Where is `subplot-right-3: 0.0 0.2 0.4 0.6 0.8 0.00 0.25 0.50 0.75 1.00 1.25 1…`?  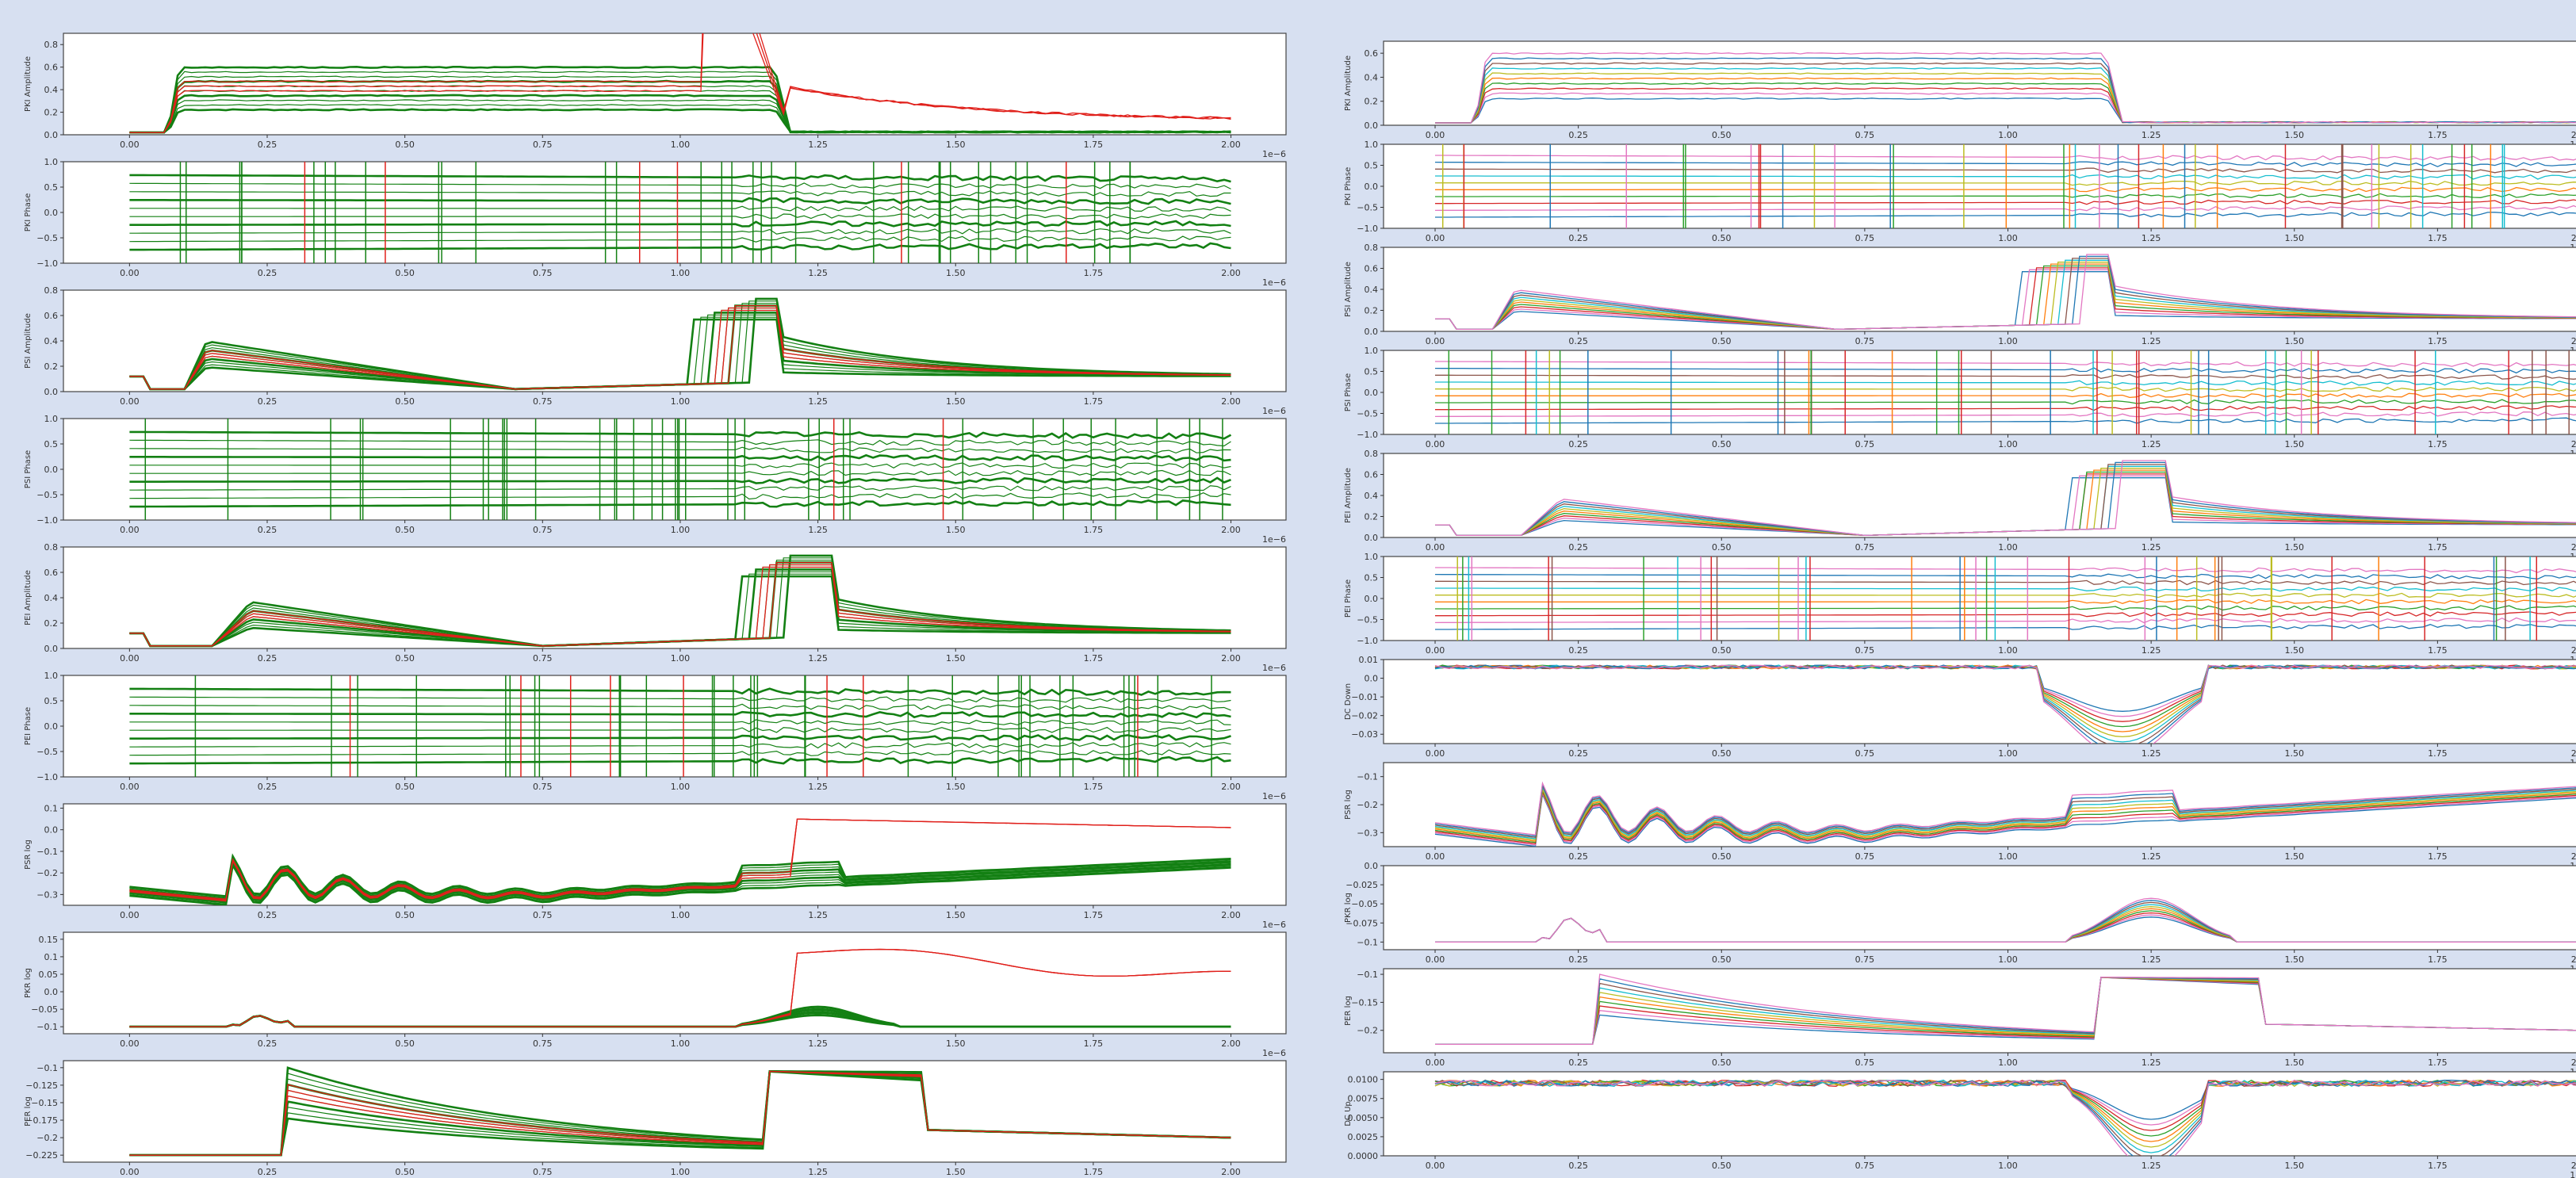
subplot-right-3: 0.0 0.2 0.4 0.6 0.8 0.00 0.25 0.50 0.75 1.00 1.25 1… is located at coordinates (1960, 299).